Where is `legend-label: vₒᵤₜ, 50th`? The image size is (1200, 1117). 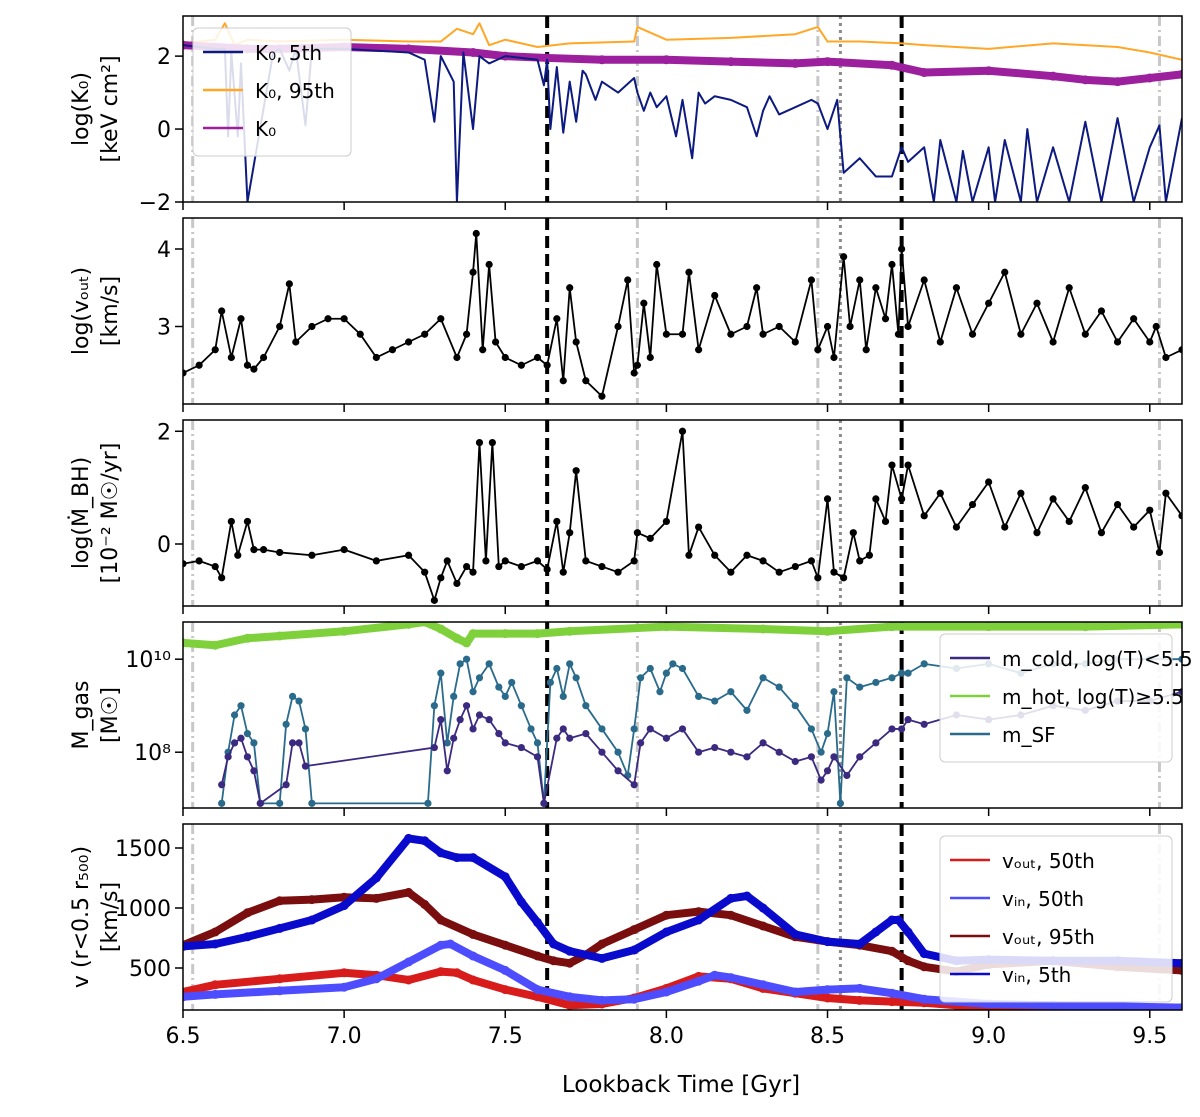
legend-label: vₒᵤₜ, 50th is located at coordinates (1048, 861).